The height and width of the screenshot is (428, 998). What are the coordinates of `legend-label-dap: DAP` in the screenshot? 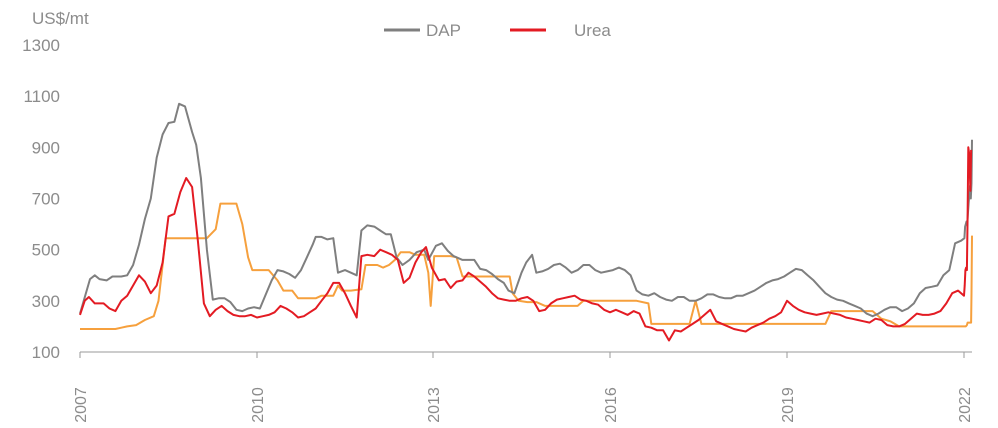 It's located at (443, 30).